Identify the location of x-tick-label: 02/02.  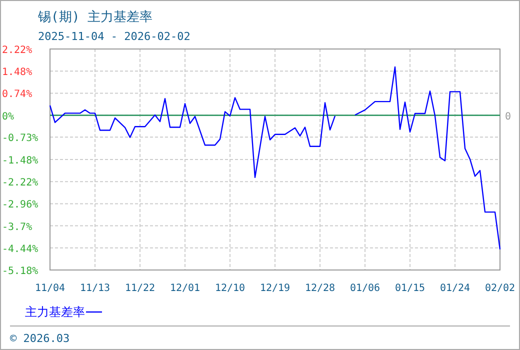
(500, 288).